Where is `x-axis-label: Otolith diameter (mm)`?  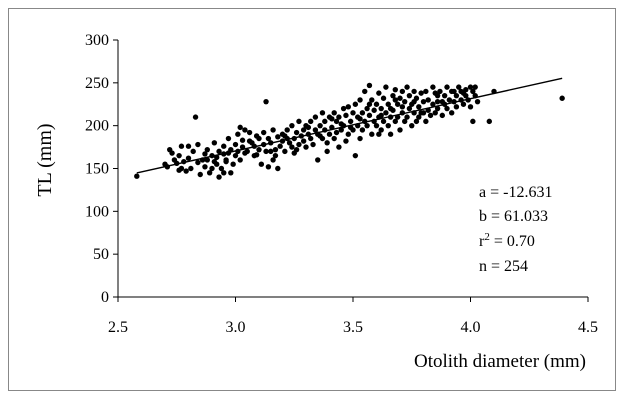
x-axis-label: Otolith diameter (mm) is located at coordinates (500, 361).